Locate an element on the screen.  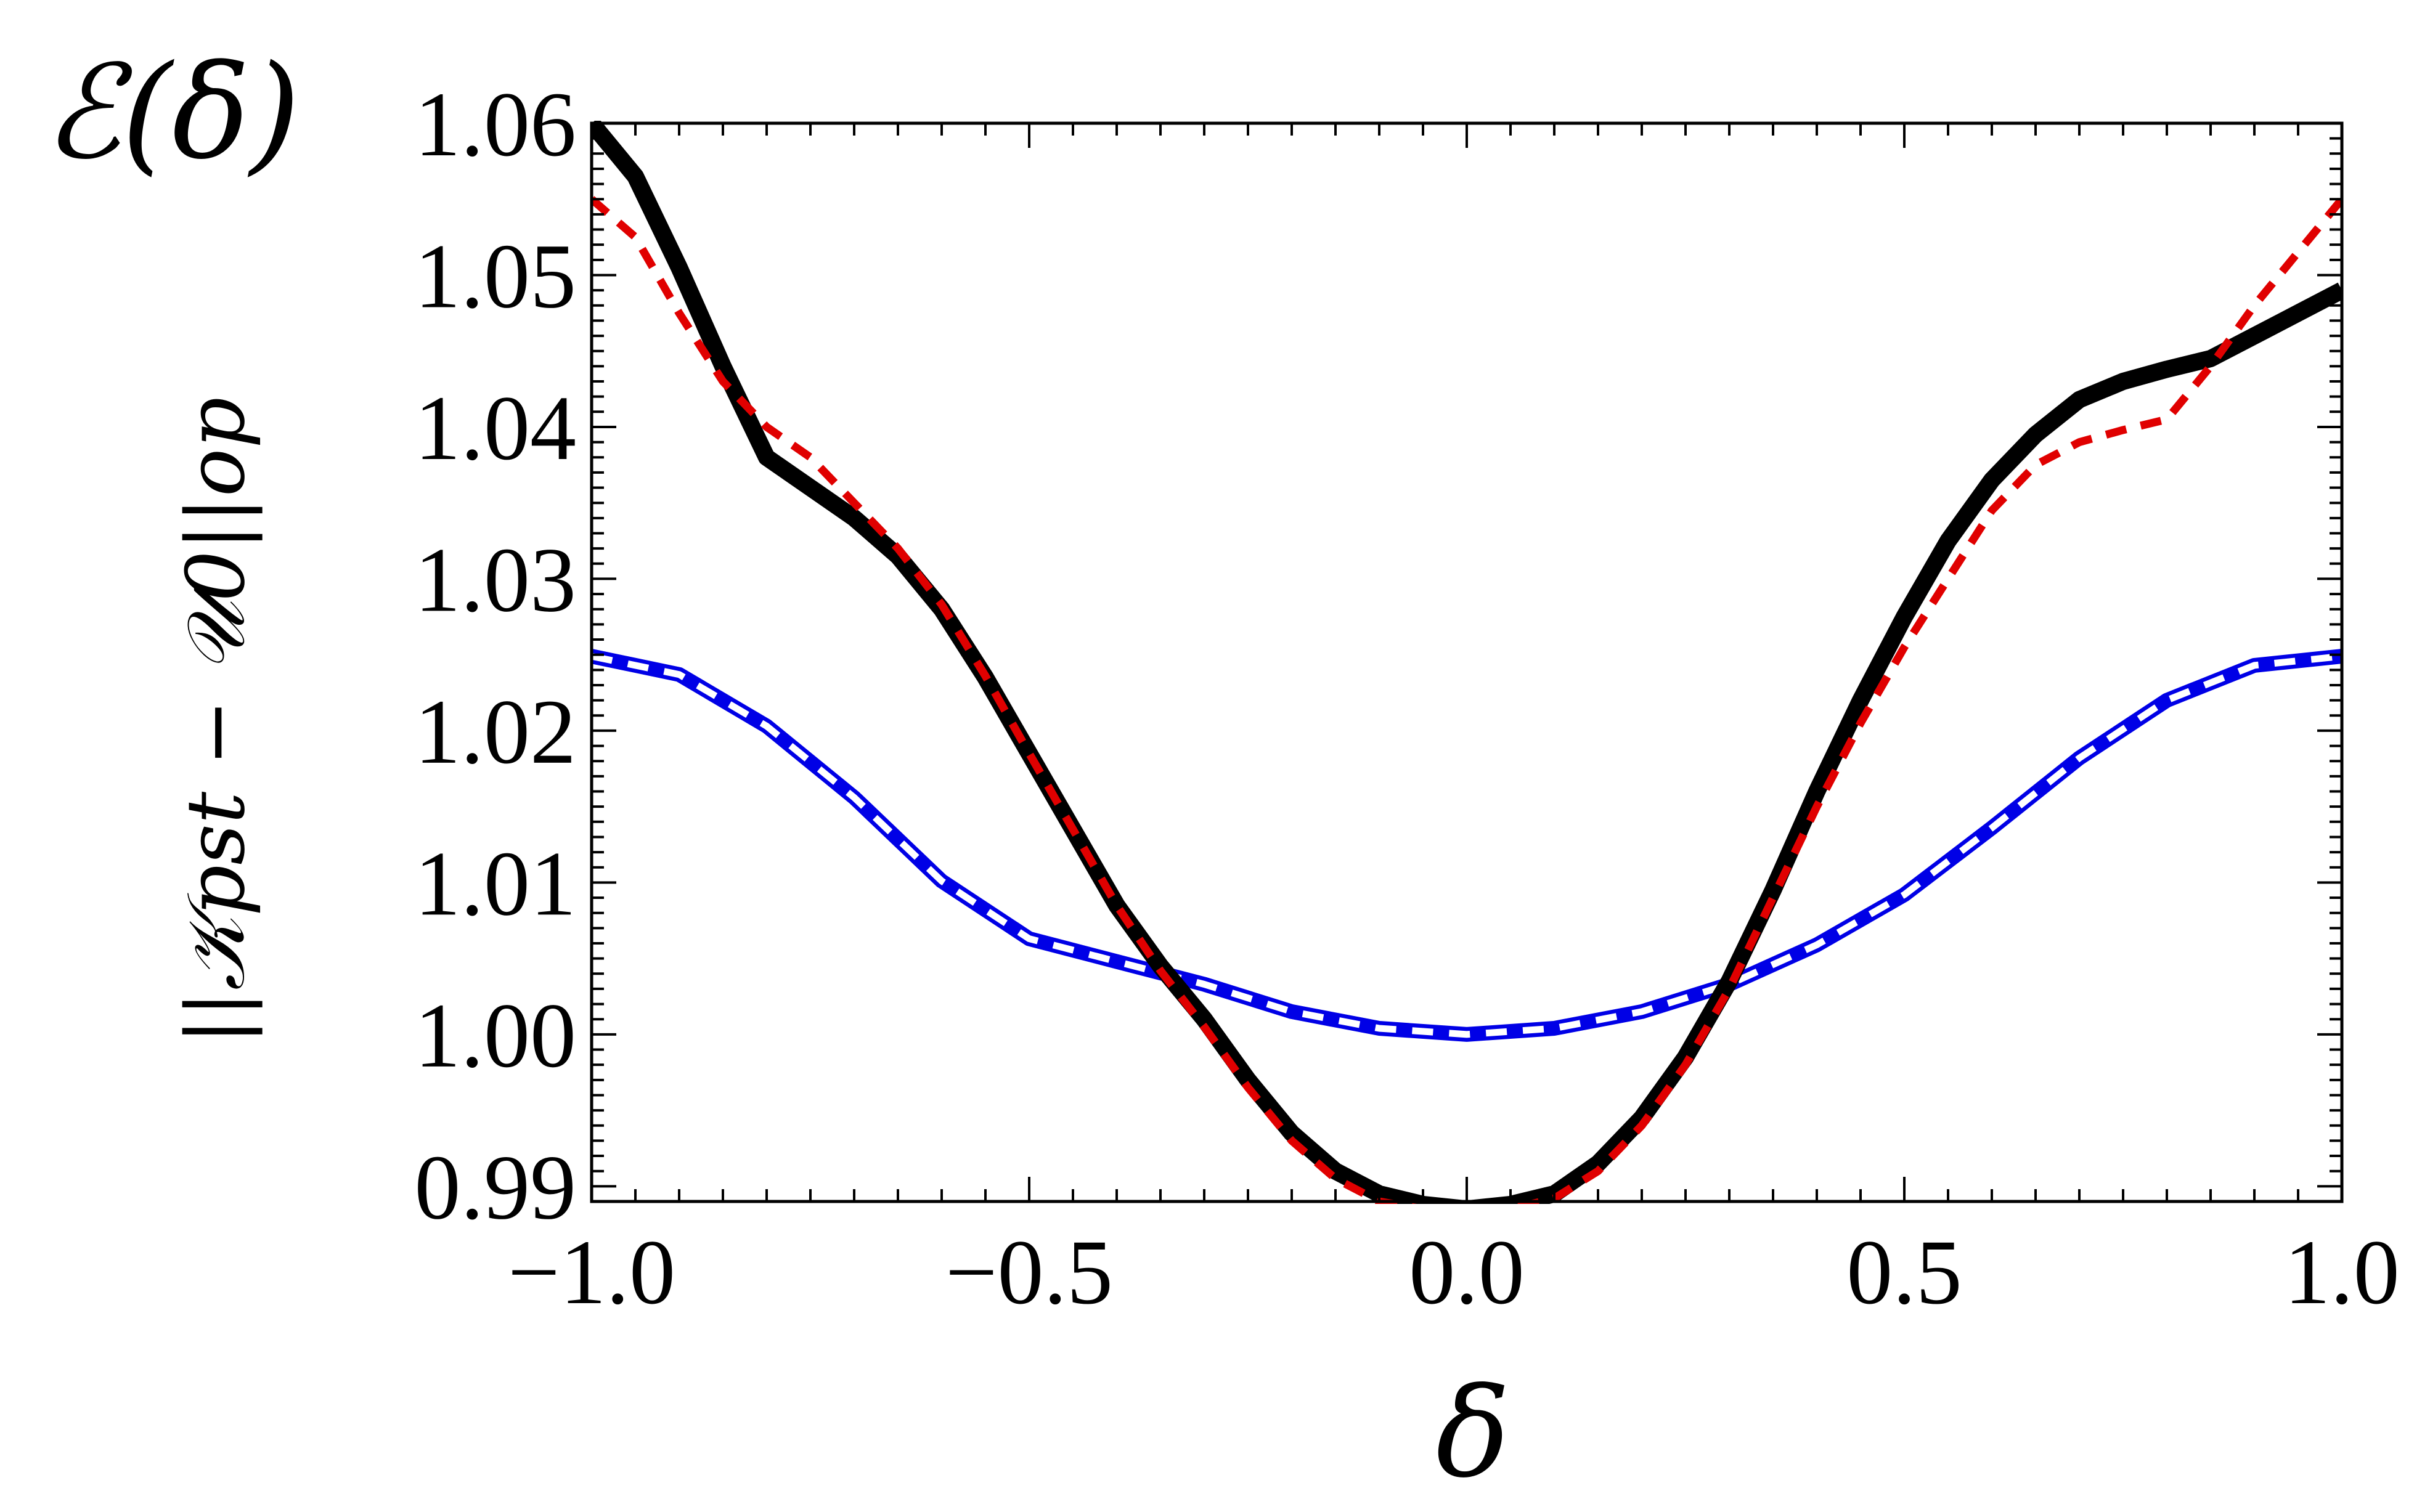
y-axis-title: ||𝒦pst − 𝒰0||op is located at coordinates (216, 721).